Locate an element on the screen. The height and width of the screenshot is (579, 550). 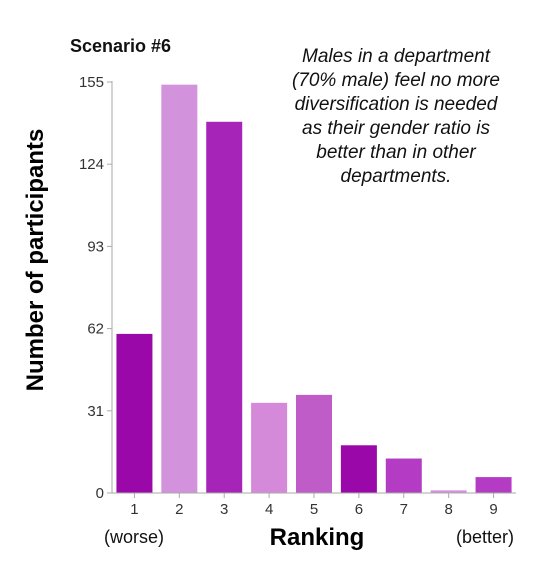
y-axis-ticks: 0 31 62 93 124 155 is located at coordinates (95, 288).